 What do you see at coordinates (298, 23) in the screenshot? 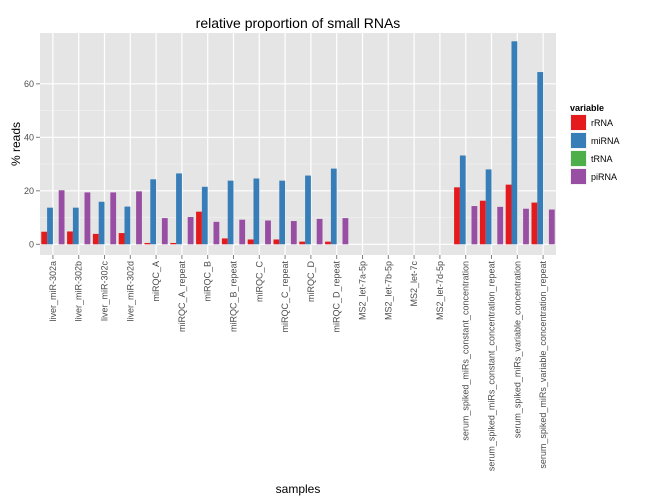
I see `chart-title: relative proportion of small RNAs` at bounding box center [298, 23].